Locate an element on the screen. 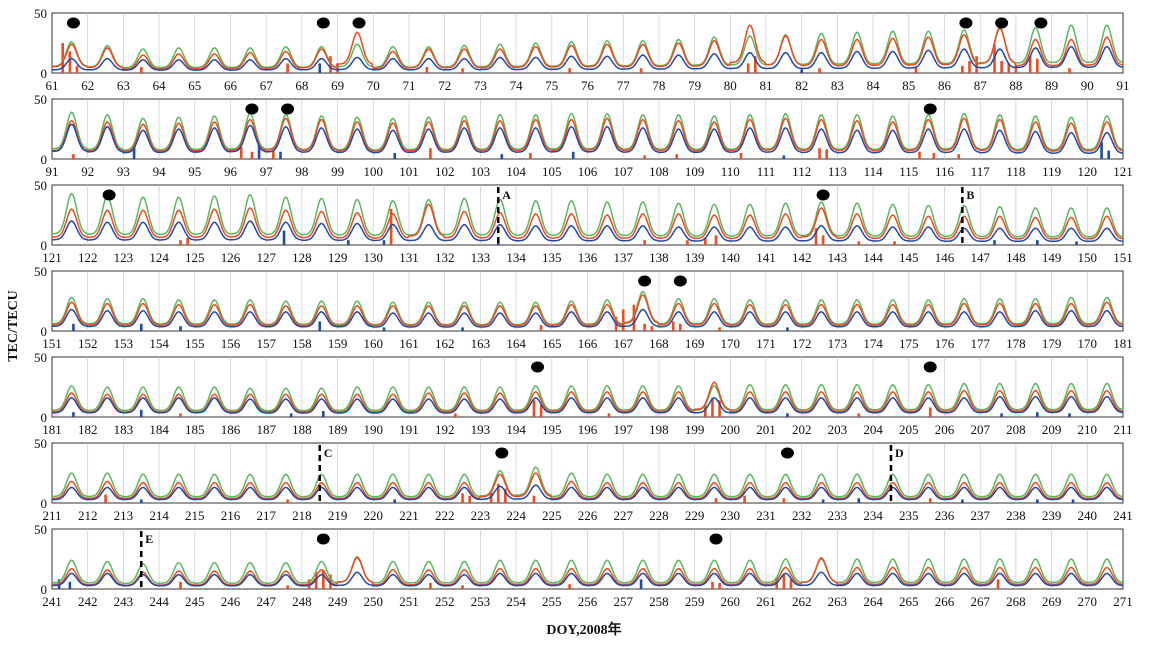 This screenshot has height=647, width=1153. x-tick-label: 231 is located at coordinates (766, 515).